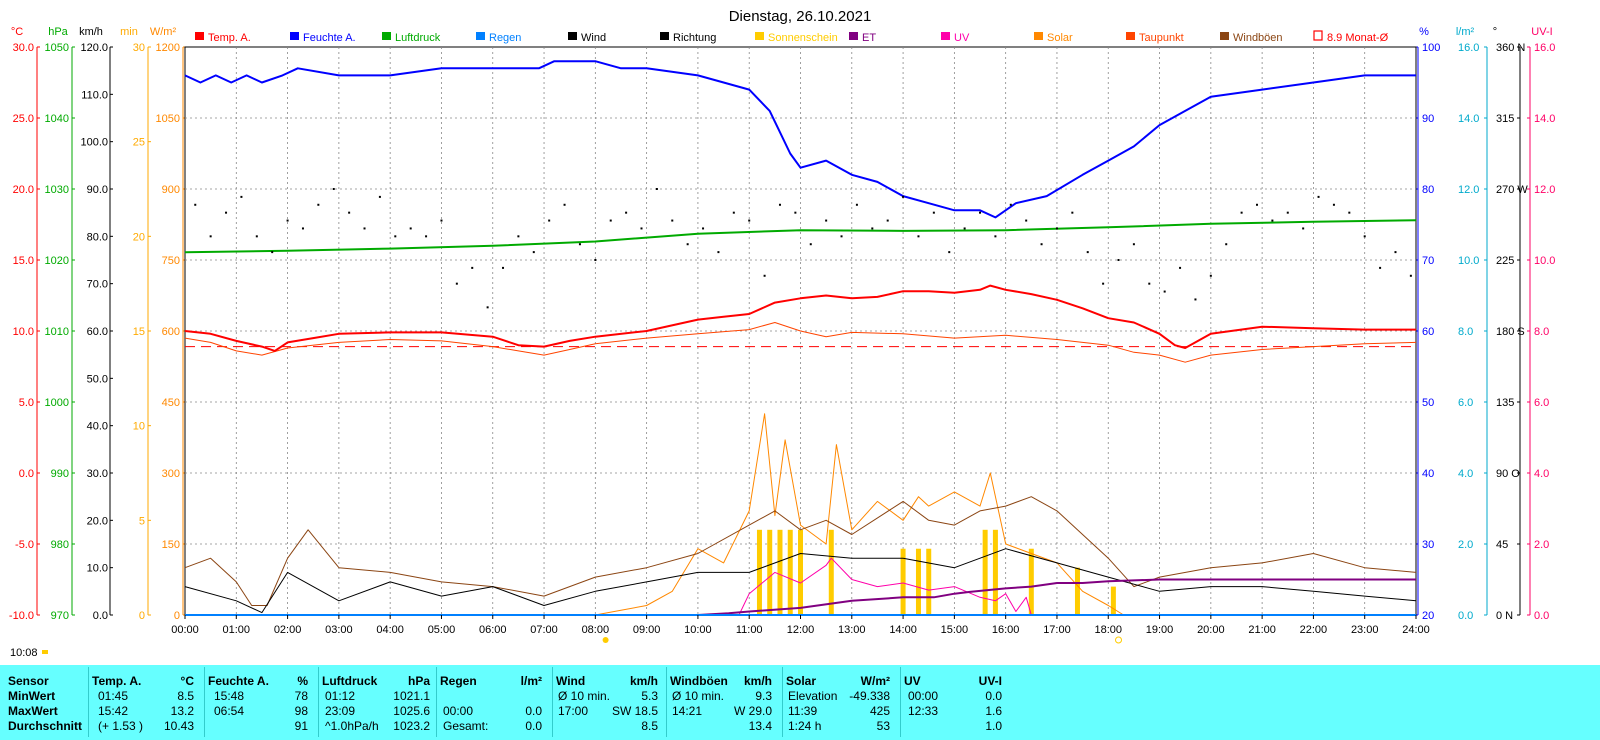 This screenshot has width=1600, height=740. I want to click on legend-label: Solar, so click(1060, 38).